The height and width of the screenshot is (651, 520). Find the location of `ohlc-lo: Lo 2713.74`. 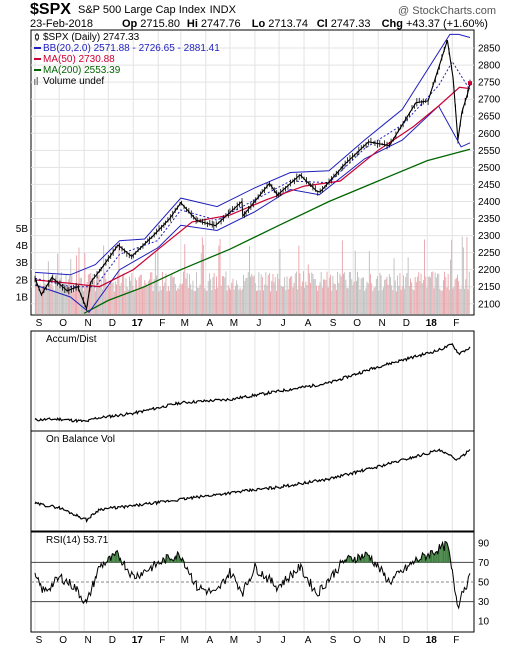

ohlc-lo: Lo 2713.74 is located at coordinates (280, 24).